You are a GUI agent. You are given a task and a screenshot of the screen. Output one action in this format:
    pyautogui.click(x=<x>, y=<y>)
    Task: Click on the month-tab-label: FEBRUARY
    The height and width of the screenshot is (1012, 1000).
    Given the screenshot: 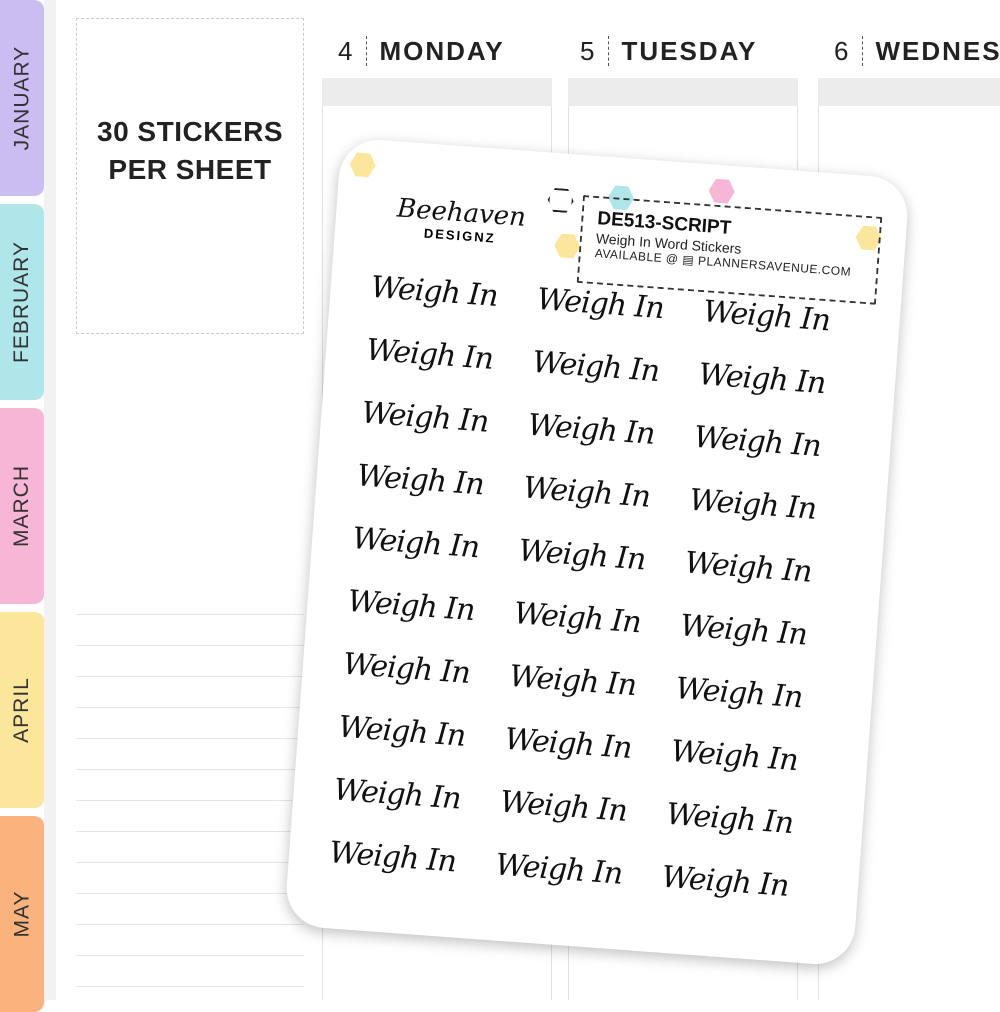 What is the action you would take?
    pyautogui.click(x=22, y=302)
    